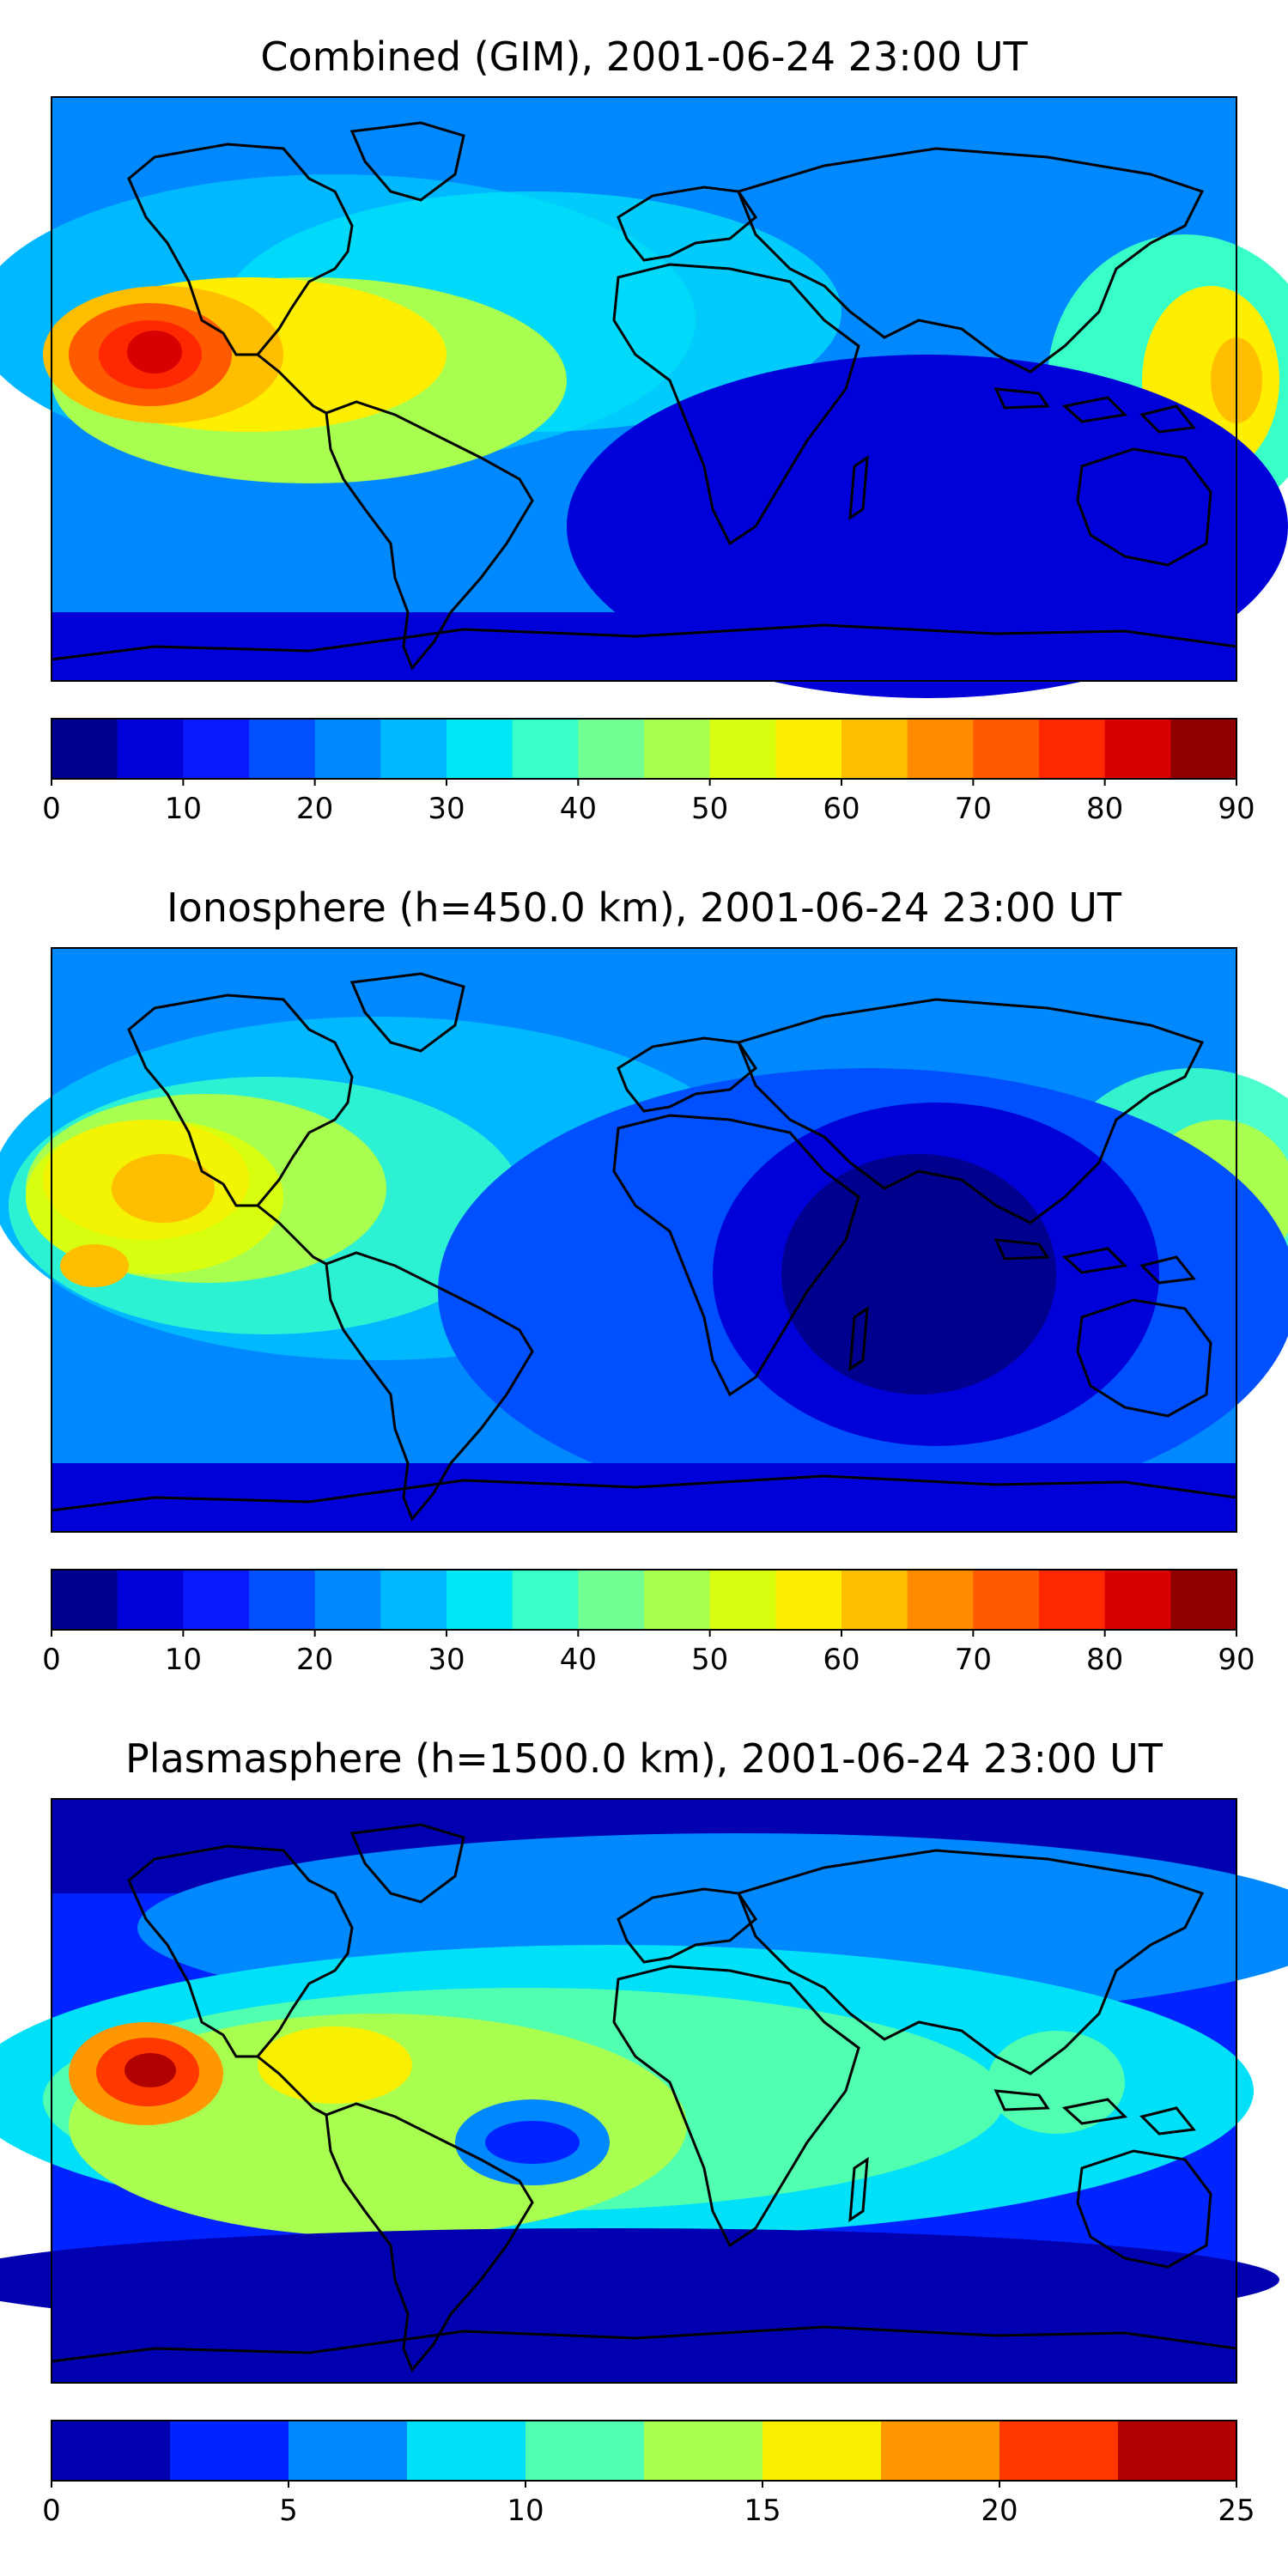  I want to click on colorbar-tick-label: 15, so click(762, 2511).